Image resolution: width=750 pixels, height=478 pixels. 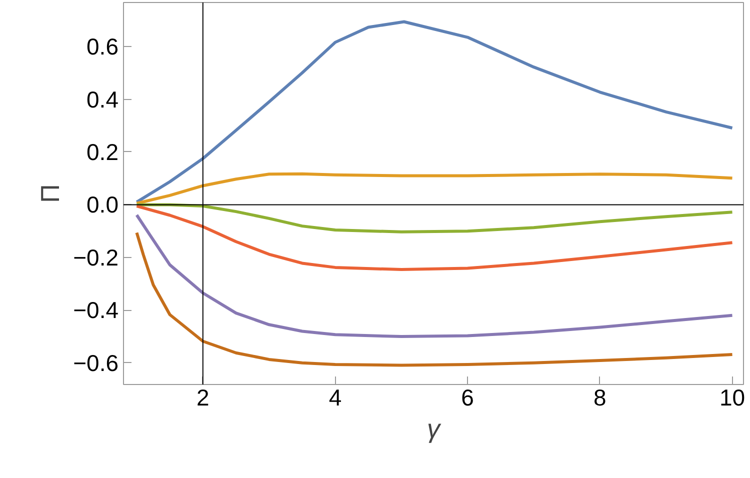 What do you see at coordinates (102, 151) in the screenshot?
I see `y-tick-label: 0.2` at bounding box center [102, 151].